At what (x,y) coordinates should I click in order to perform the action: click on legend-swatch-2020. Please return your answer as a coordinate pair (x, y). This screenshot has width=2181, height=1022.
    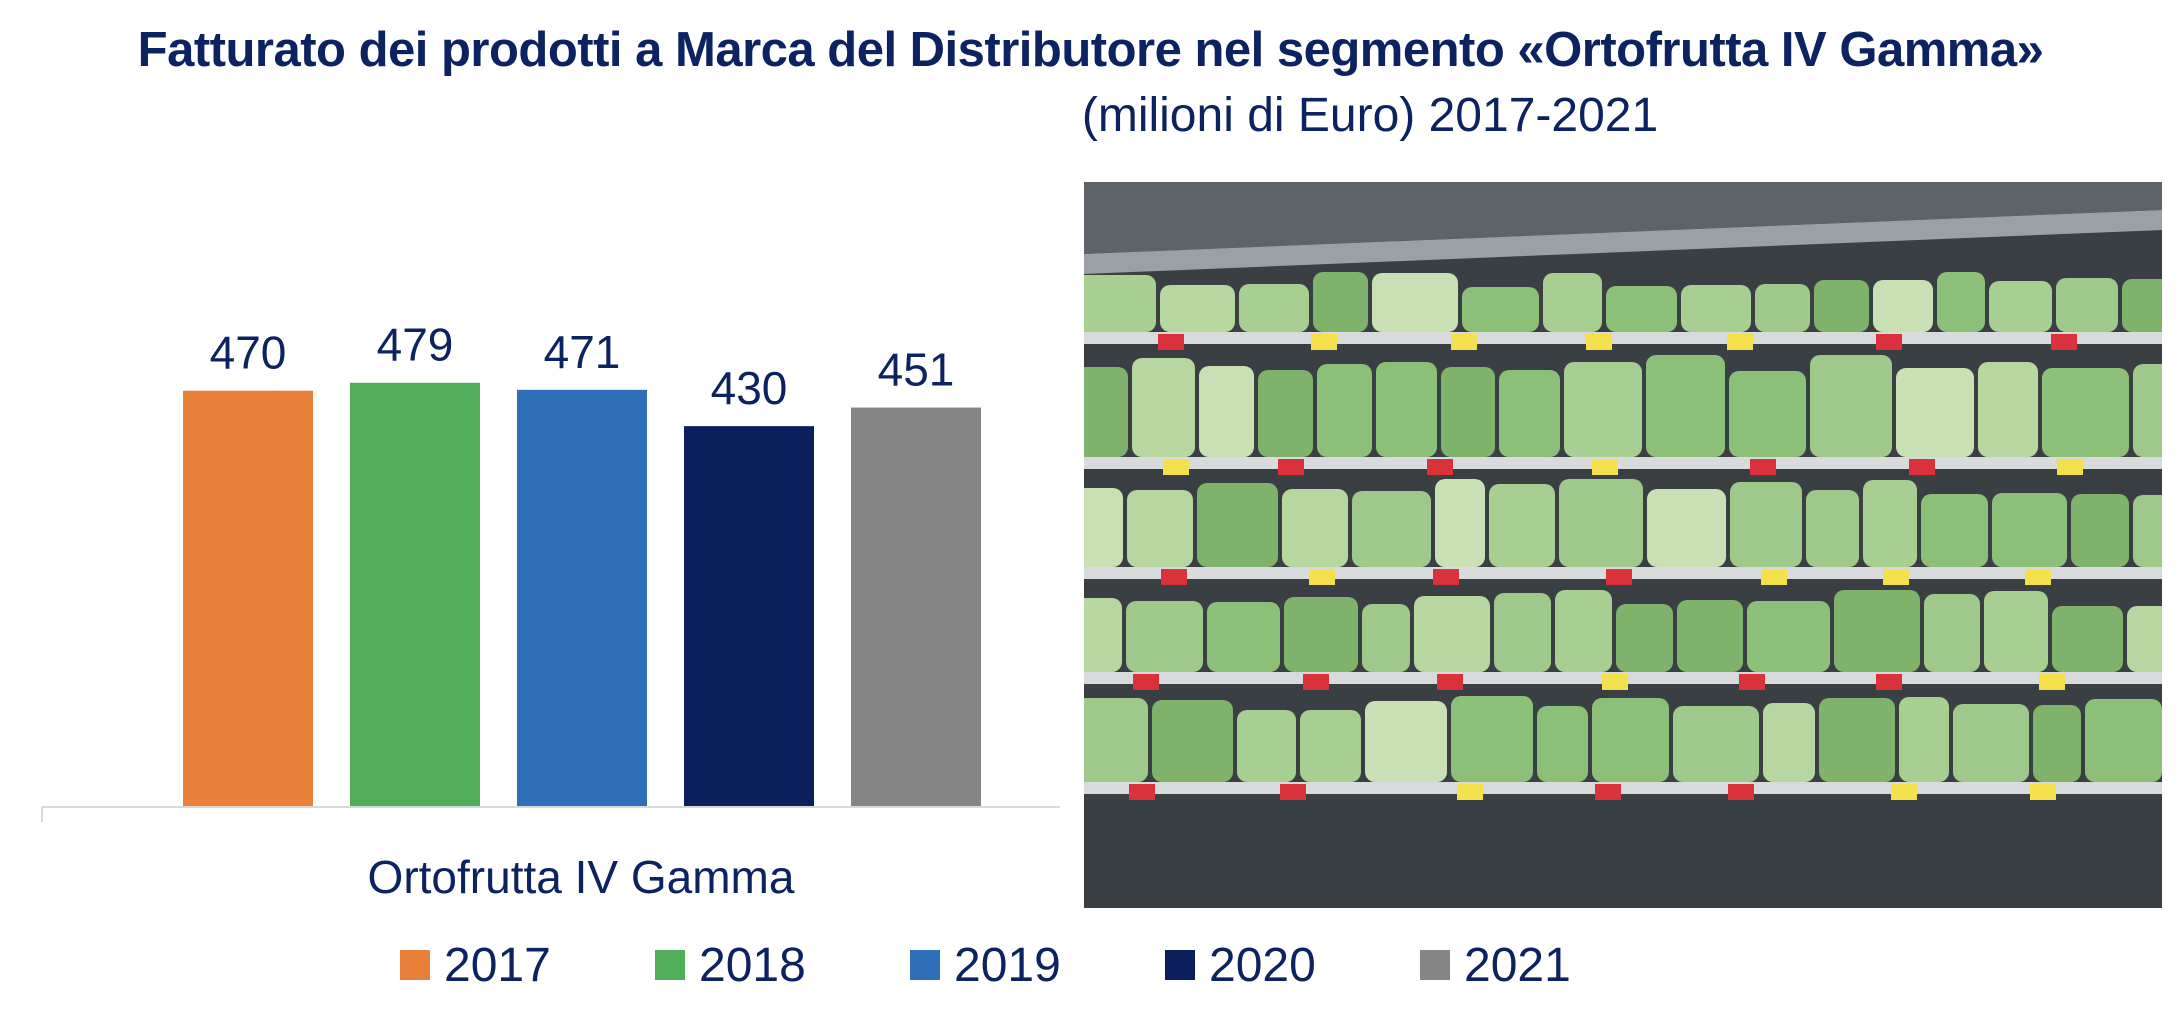
    Looking at the image, I should click on (1180, 965).